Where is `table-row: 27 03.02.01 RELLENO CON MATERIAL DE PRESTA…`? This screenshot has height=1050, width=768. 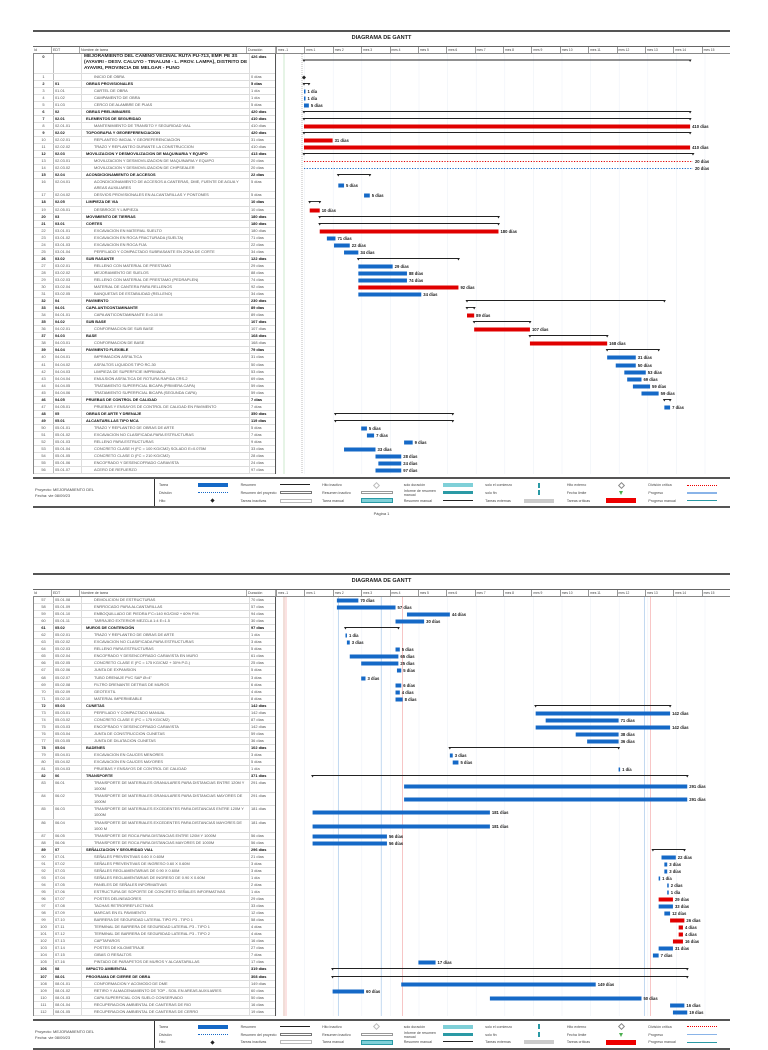
table-row: 27 03.02.01 RELLENO CON MATERIAL DE PRESTA… is located at coordinates (154, 266).